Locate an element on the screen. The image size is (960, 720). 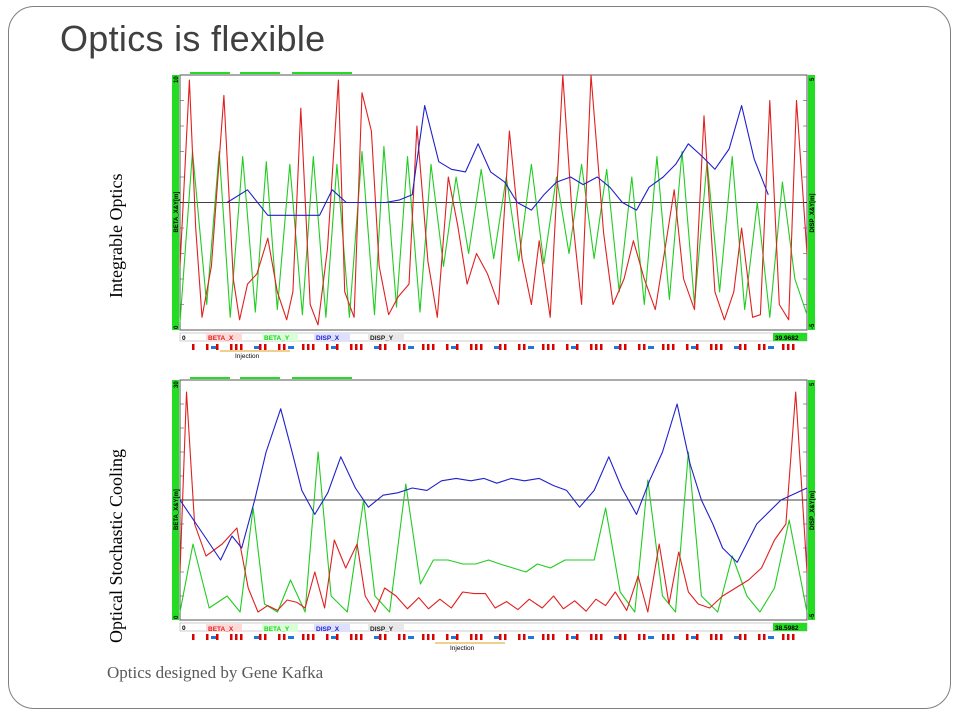
legend-label-disp-x-1: DISP_X is located at coordinates (328, 629).